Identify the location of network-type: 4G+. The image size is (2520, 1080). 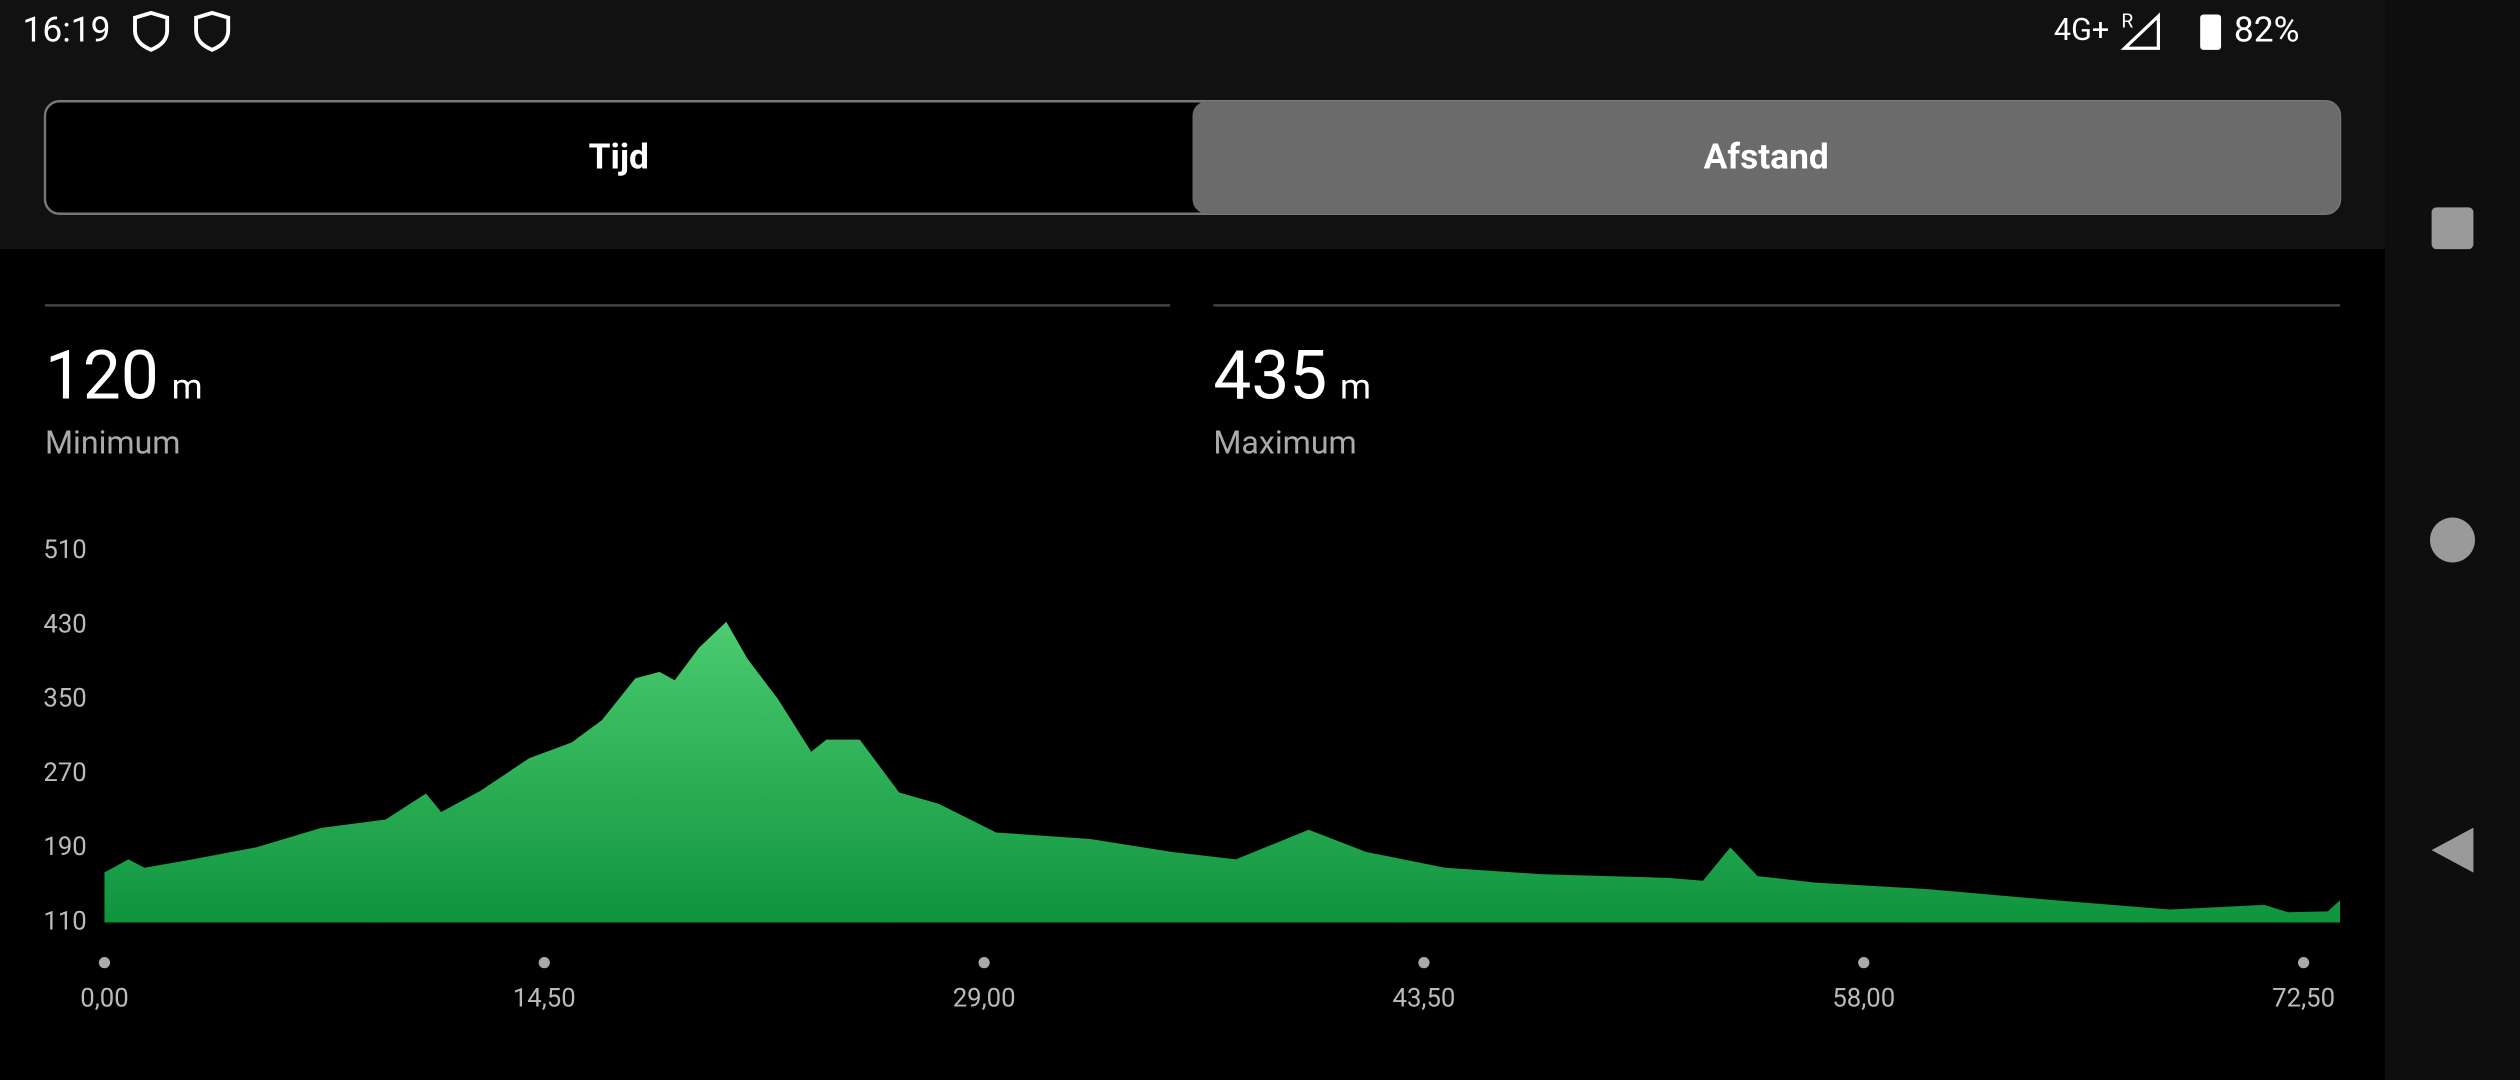
(2081, 30).